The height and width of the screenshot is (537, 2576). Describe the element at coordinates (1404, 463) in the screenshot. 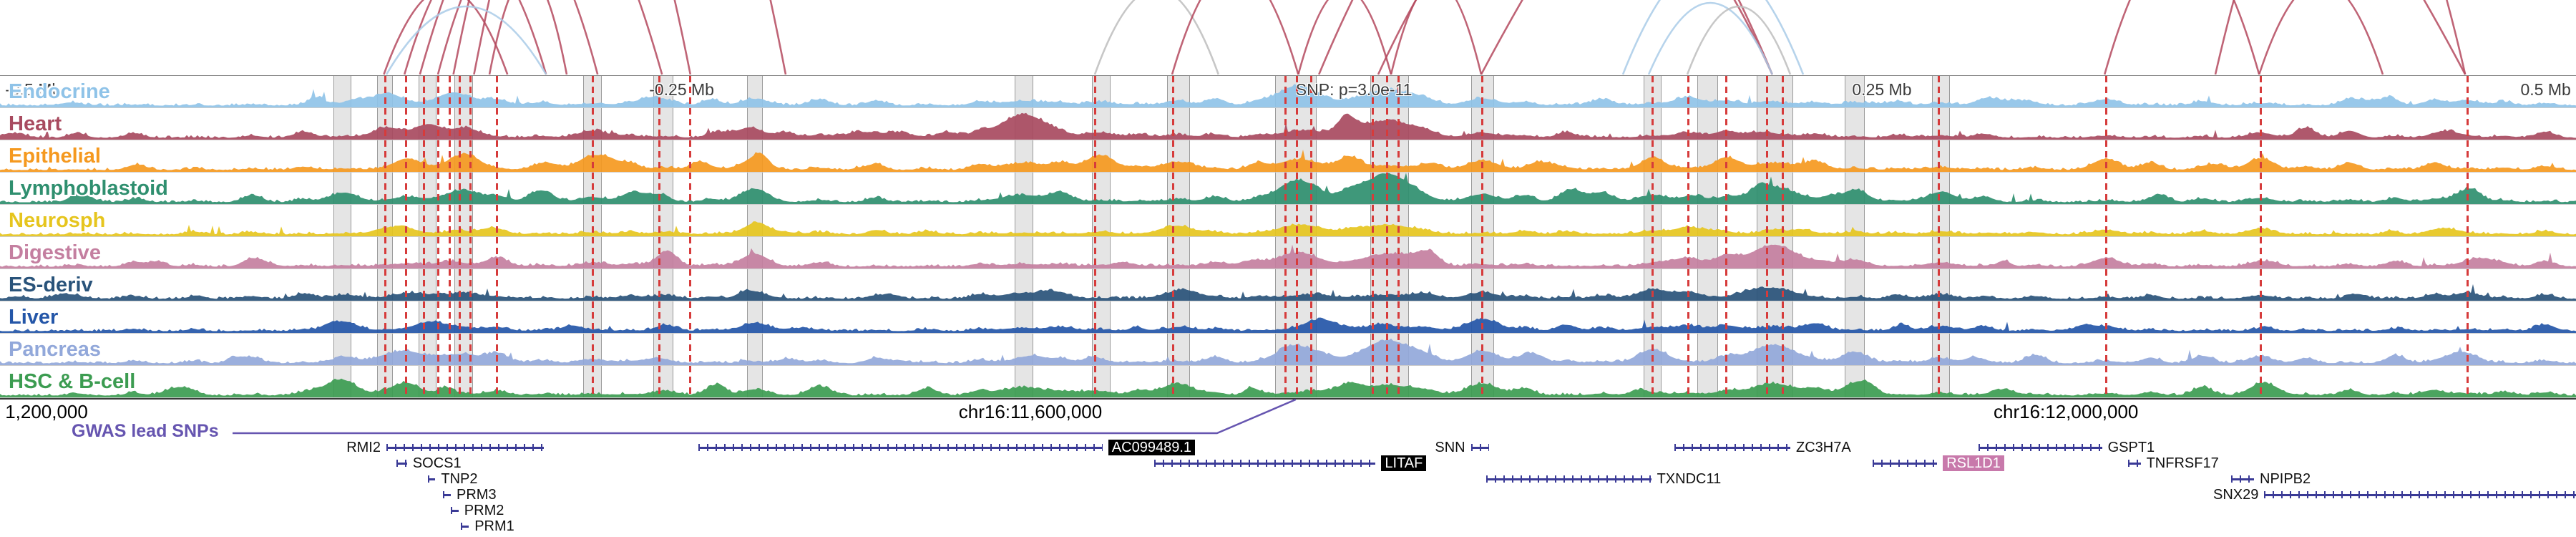

I see `gene-label-litaf: LITAF` at that location.